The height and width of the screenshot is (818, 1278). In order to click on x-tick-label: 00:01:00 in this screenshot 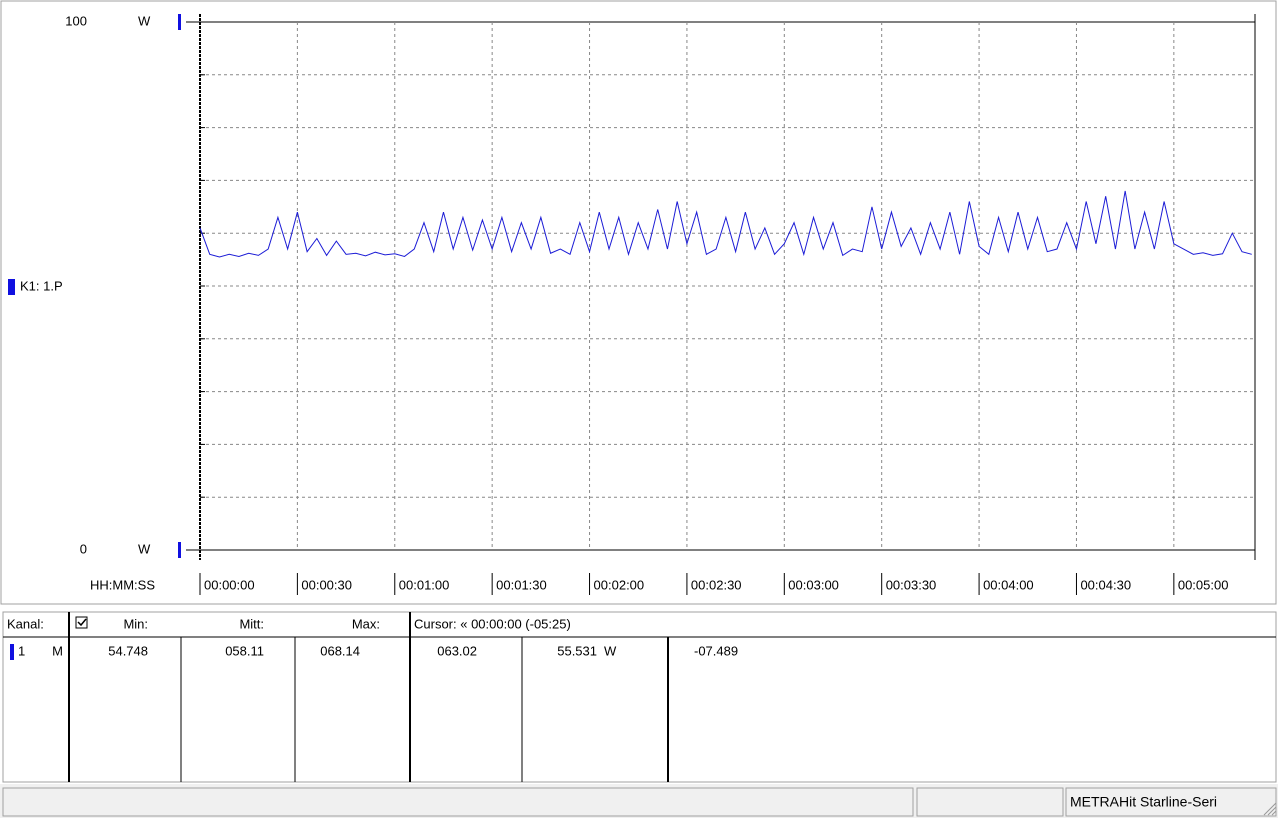, I will do `click(424, 584)`.